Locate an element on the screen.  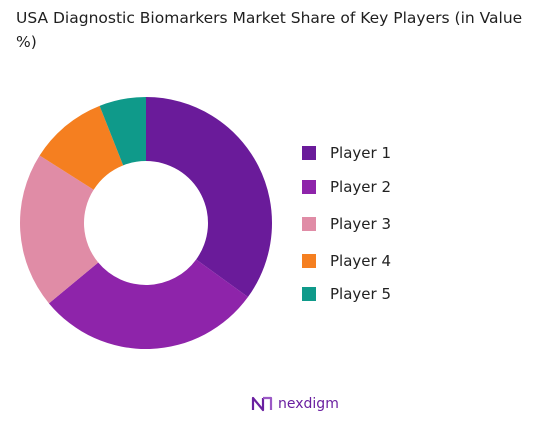
brand-logo: nexdigm is located at coordinates (294, 404).